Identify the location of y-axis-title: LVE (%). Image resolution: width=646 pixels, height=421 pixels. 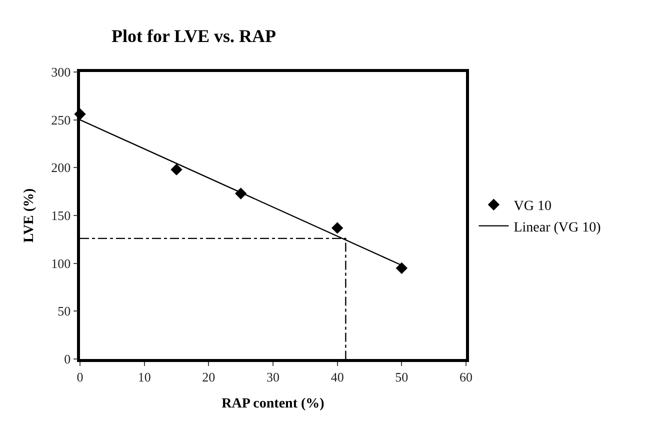
(29, 215).